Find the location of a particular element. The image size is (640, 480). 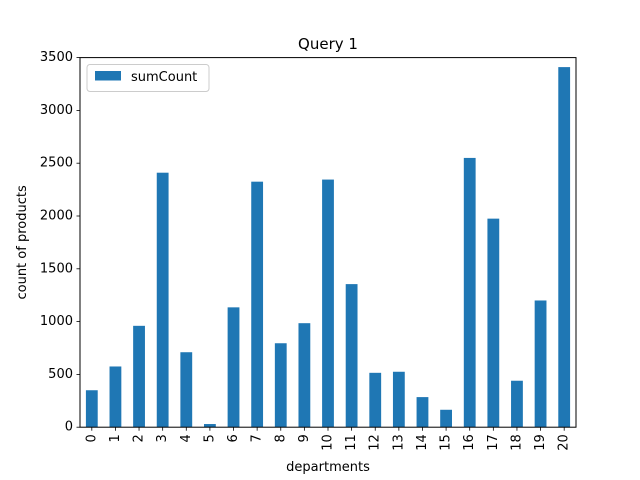

y-axis-label: count of products is located at coordinates (22, 242).